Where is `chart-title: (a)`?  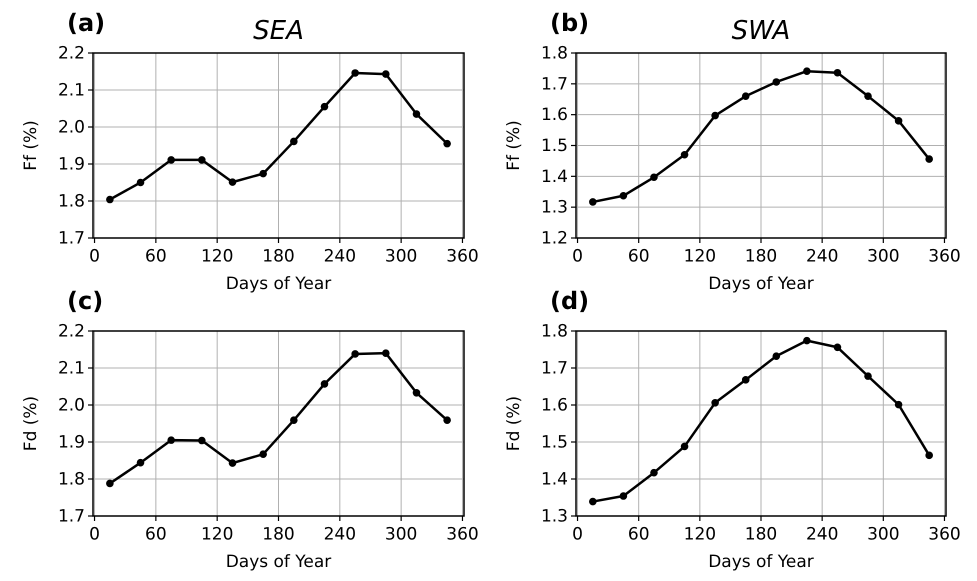
chart-title: (a) is located at coordinates (86, 23).